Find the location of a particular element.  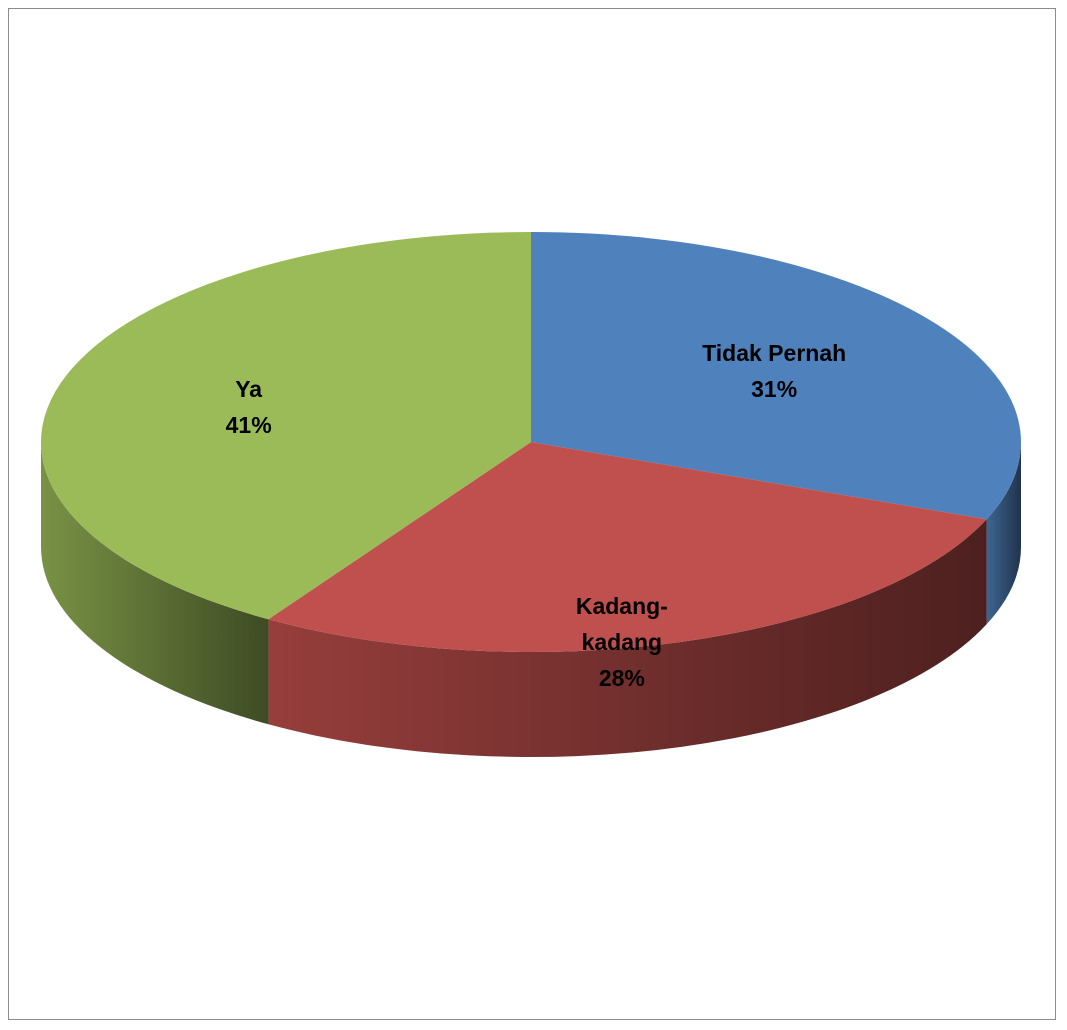

slice-label-2: Ya 41% is located at coordinates (249, 407).